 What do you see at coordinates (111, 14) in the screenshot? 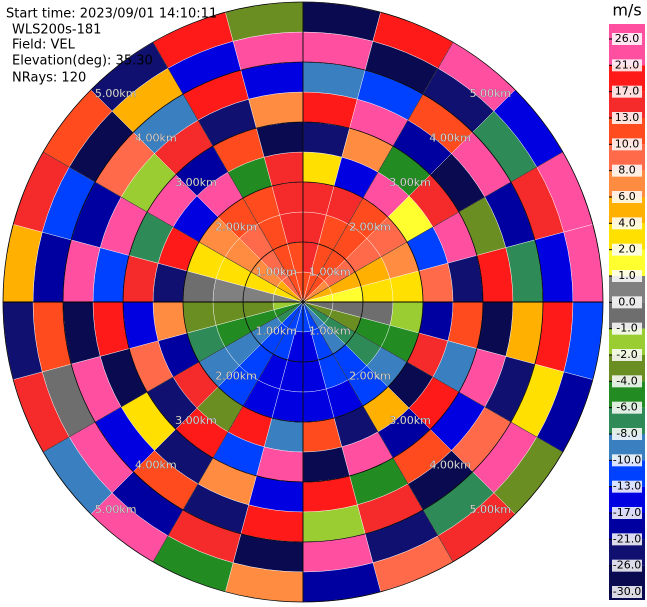
I see `info-line: Start time: 2023/09/01 14:10:11` at bounding box center [111, 14].